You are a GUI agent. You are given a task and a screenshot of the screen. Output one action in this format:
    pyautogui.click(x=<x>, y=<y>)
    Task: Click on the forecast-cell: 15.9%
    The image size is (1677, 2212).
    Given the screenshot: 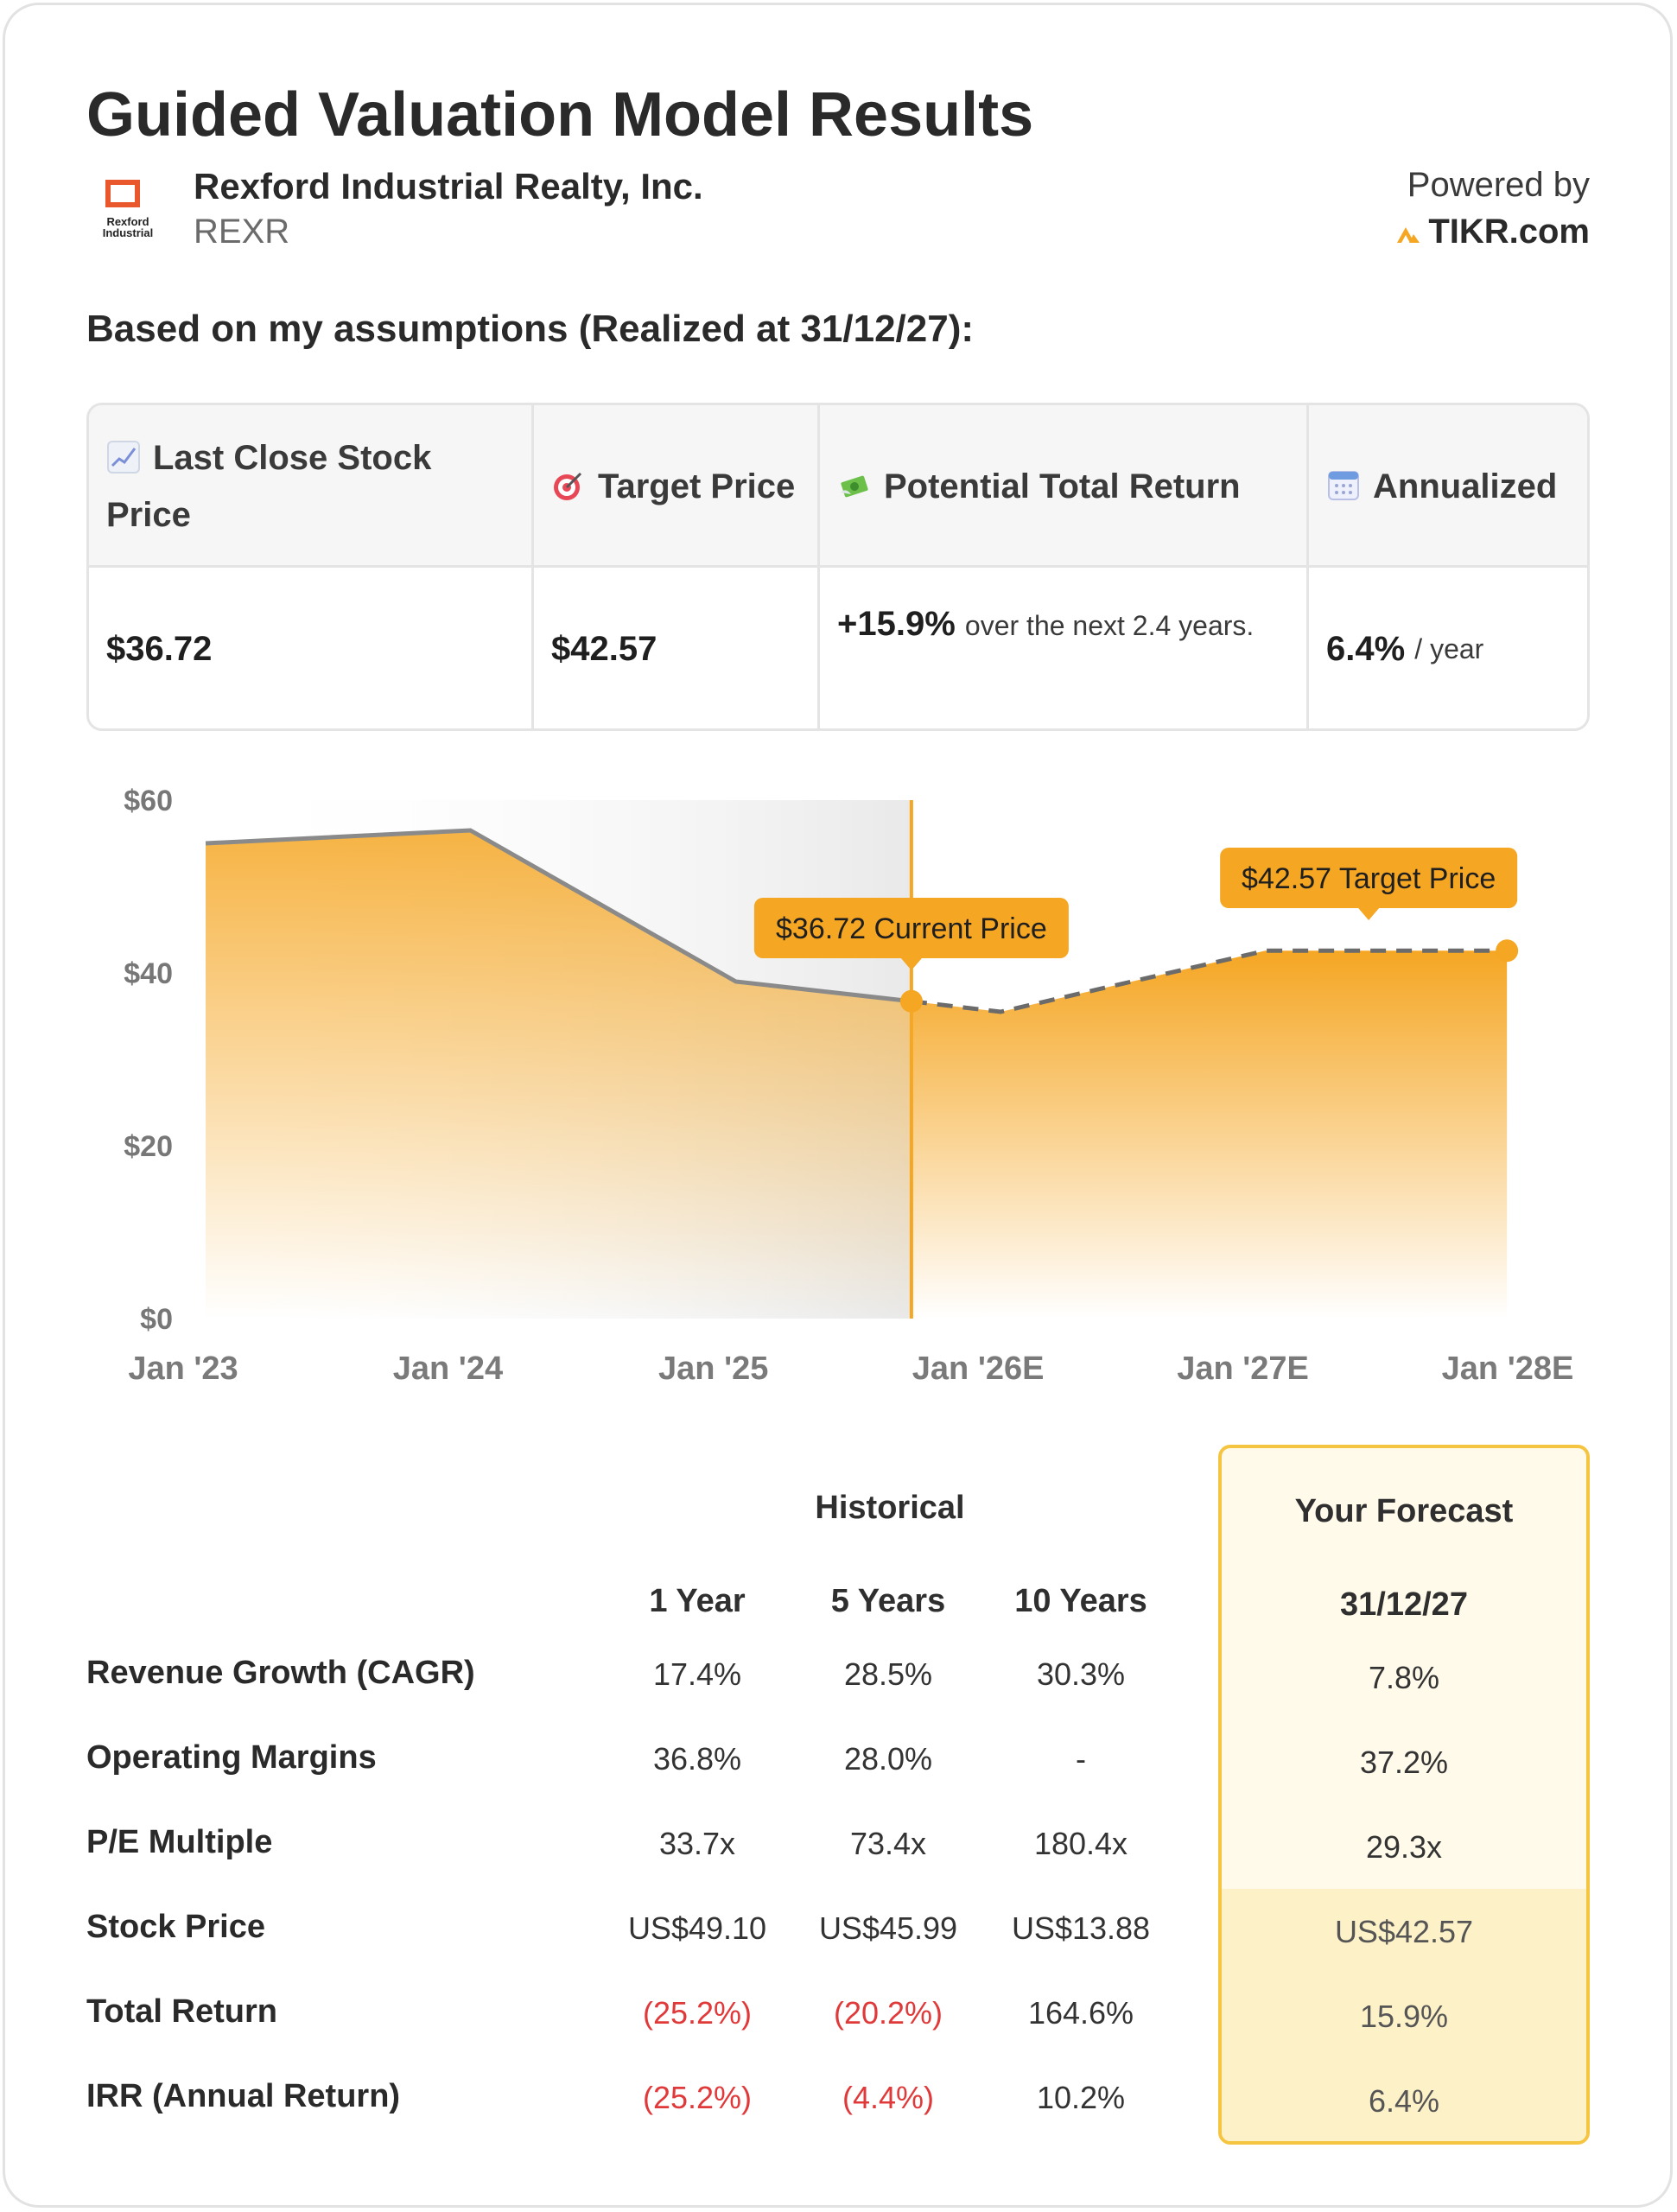 What is the action you would take?
    pyautogui.click(x=1404, y=2016)
    